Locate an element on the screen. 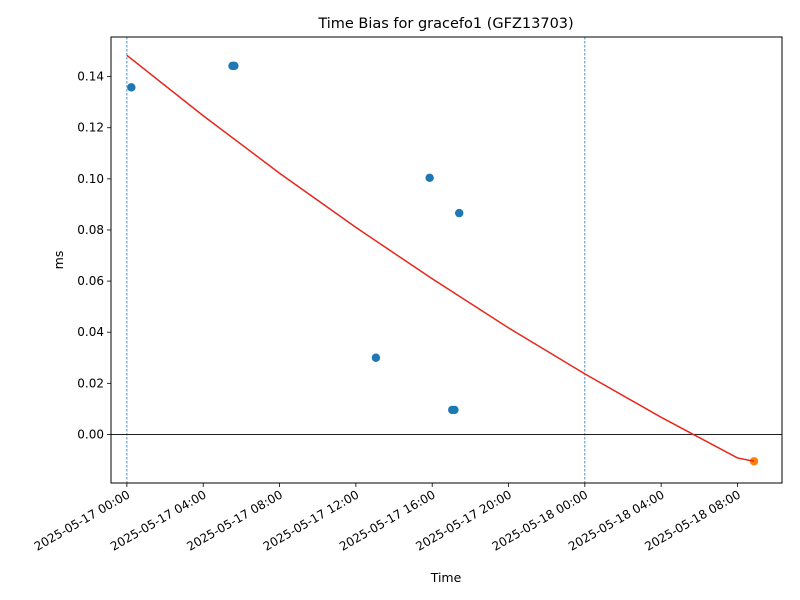 The height and width of the screenshot is (600, 800). y-tick-label: 0.14 is located at coordinates (90, 77).